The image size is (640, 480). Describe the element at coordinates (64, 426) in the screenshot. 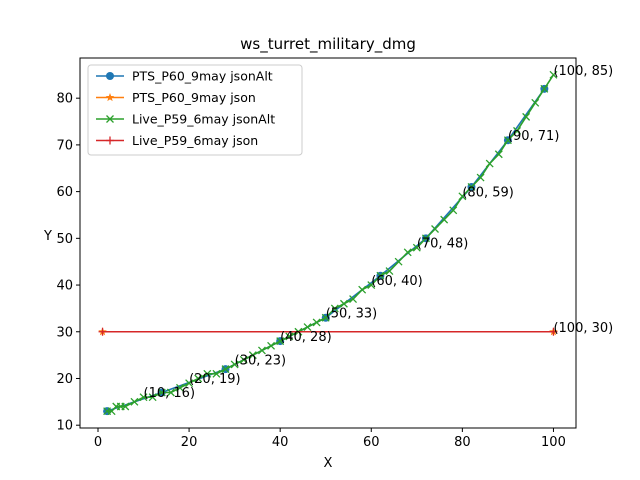

I see `y-tick-label: 10` at that location.